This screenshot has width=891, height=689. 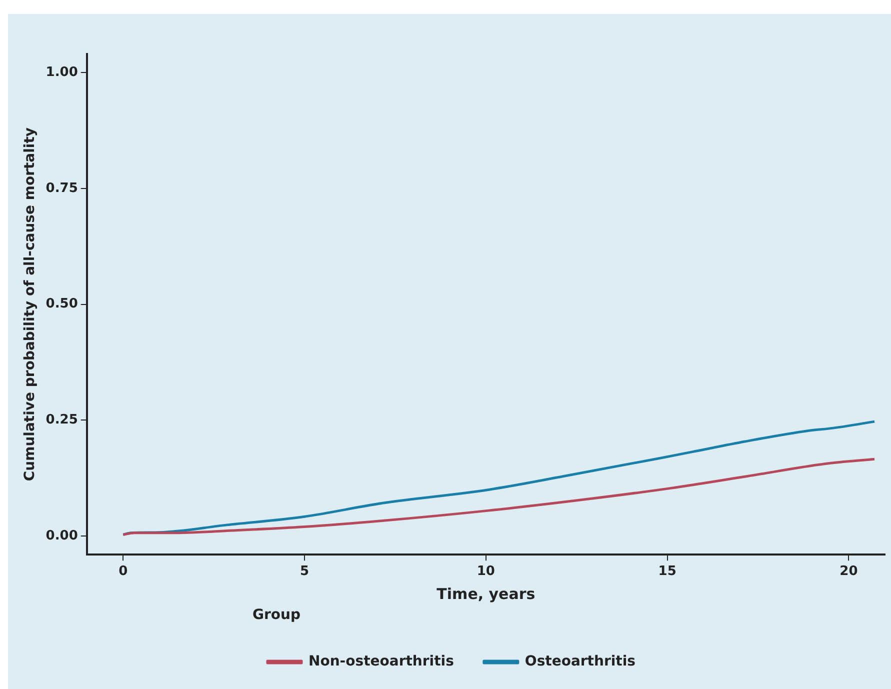 What do you see at coordinates (62, 420) in the screenshot?
I see `y-tick-label: 0.25` at bounding box center [62, 420].